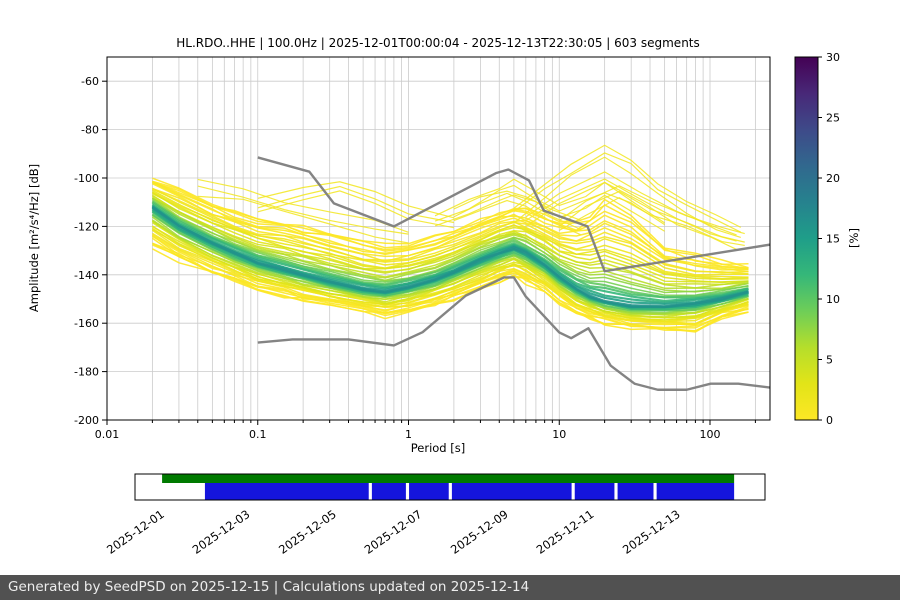  What do you see at coordinates (817, 239) in the screenshot?
I see `colorbar: 0 5 10 15 20 25 30` at bounding box center [817, 239].